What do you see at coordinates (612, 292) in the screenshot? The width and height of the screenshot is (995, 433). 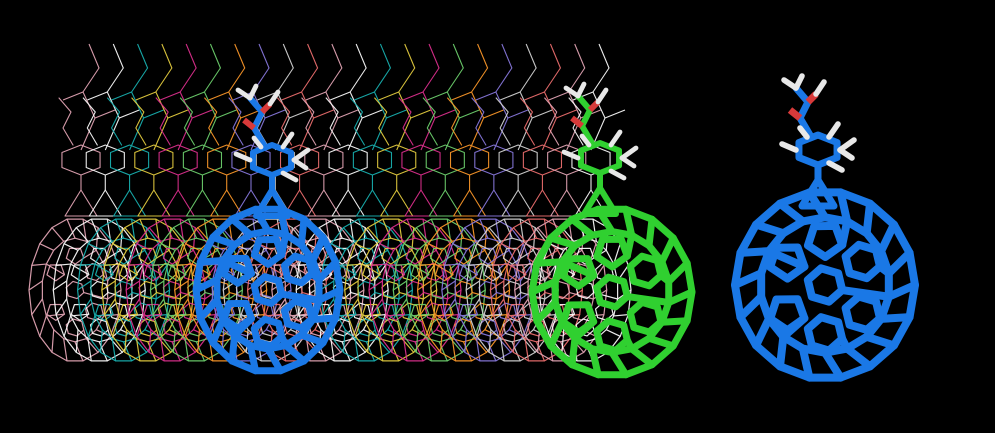 I see `green-fullerene` at bounding box center [612, 292].